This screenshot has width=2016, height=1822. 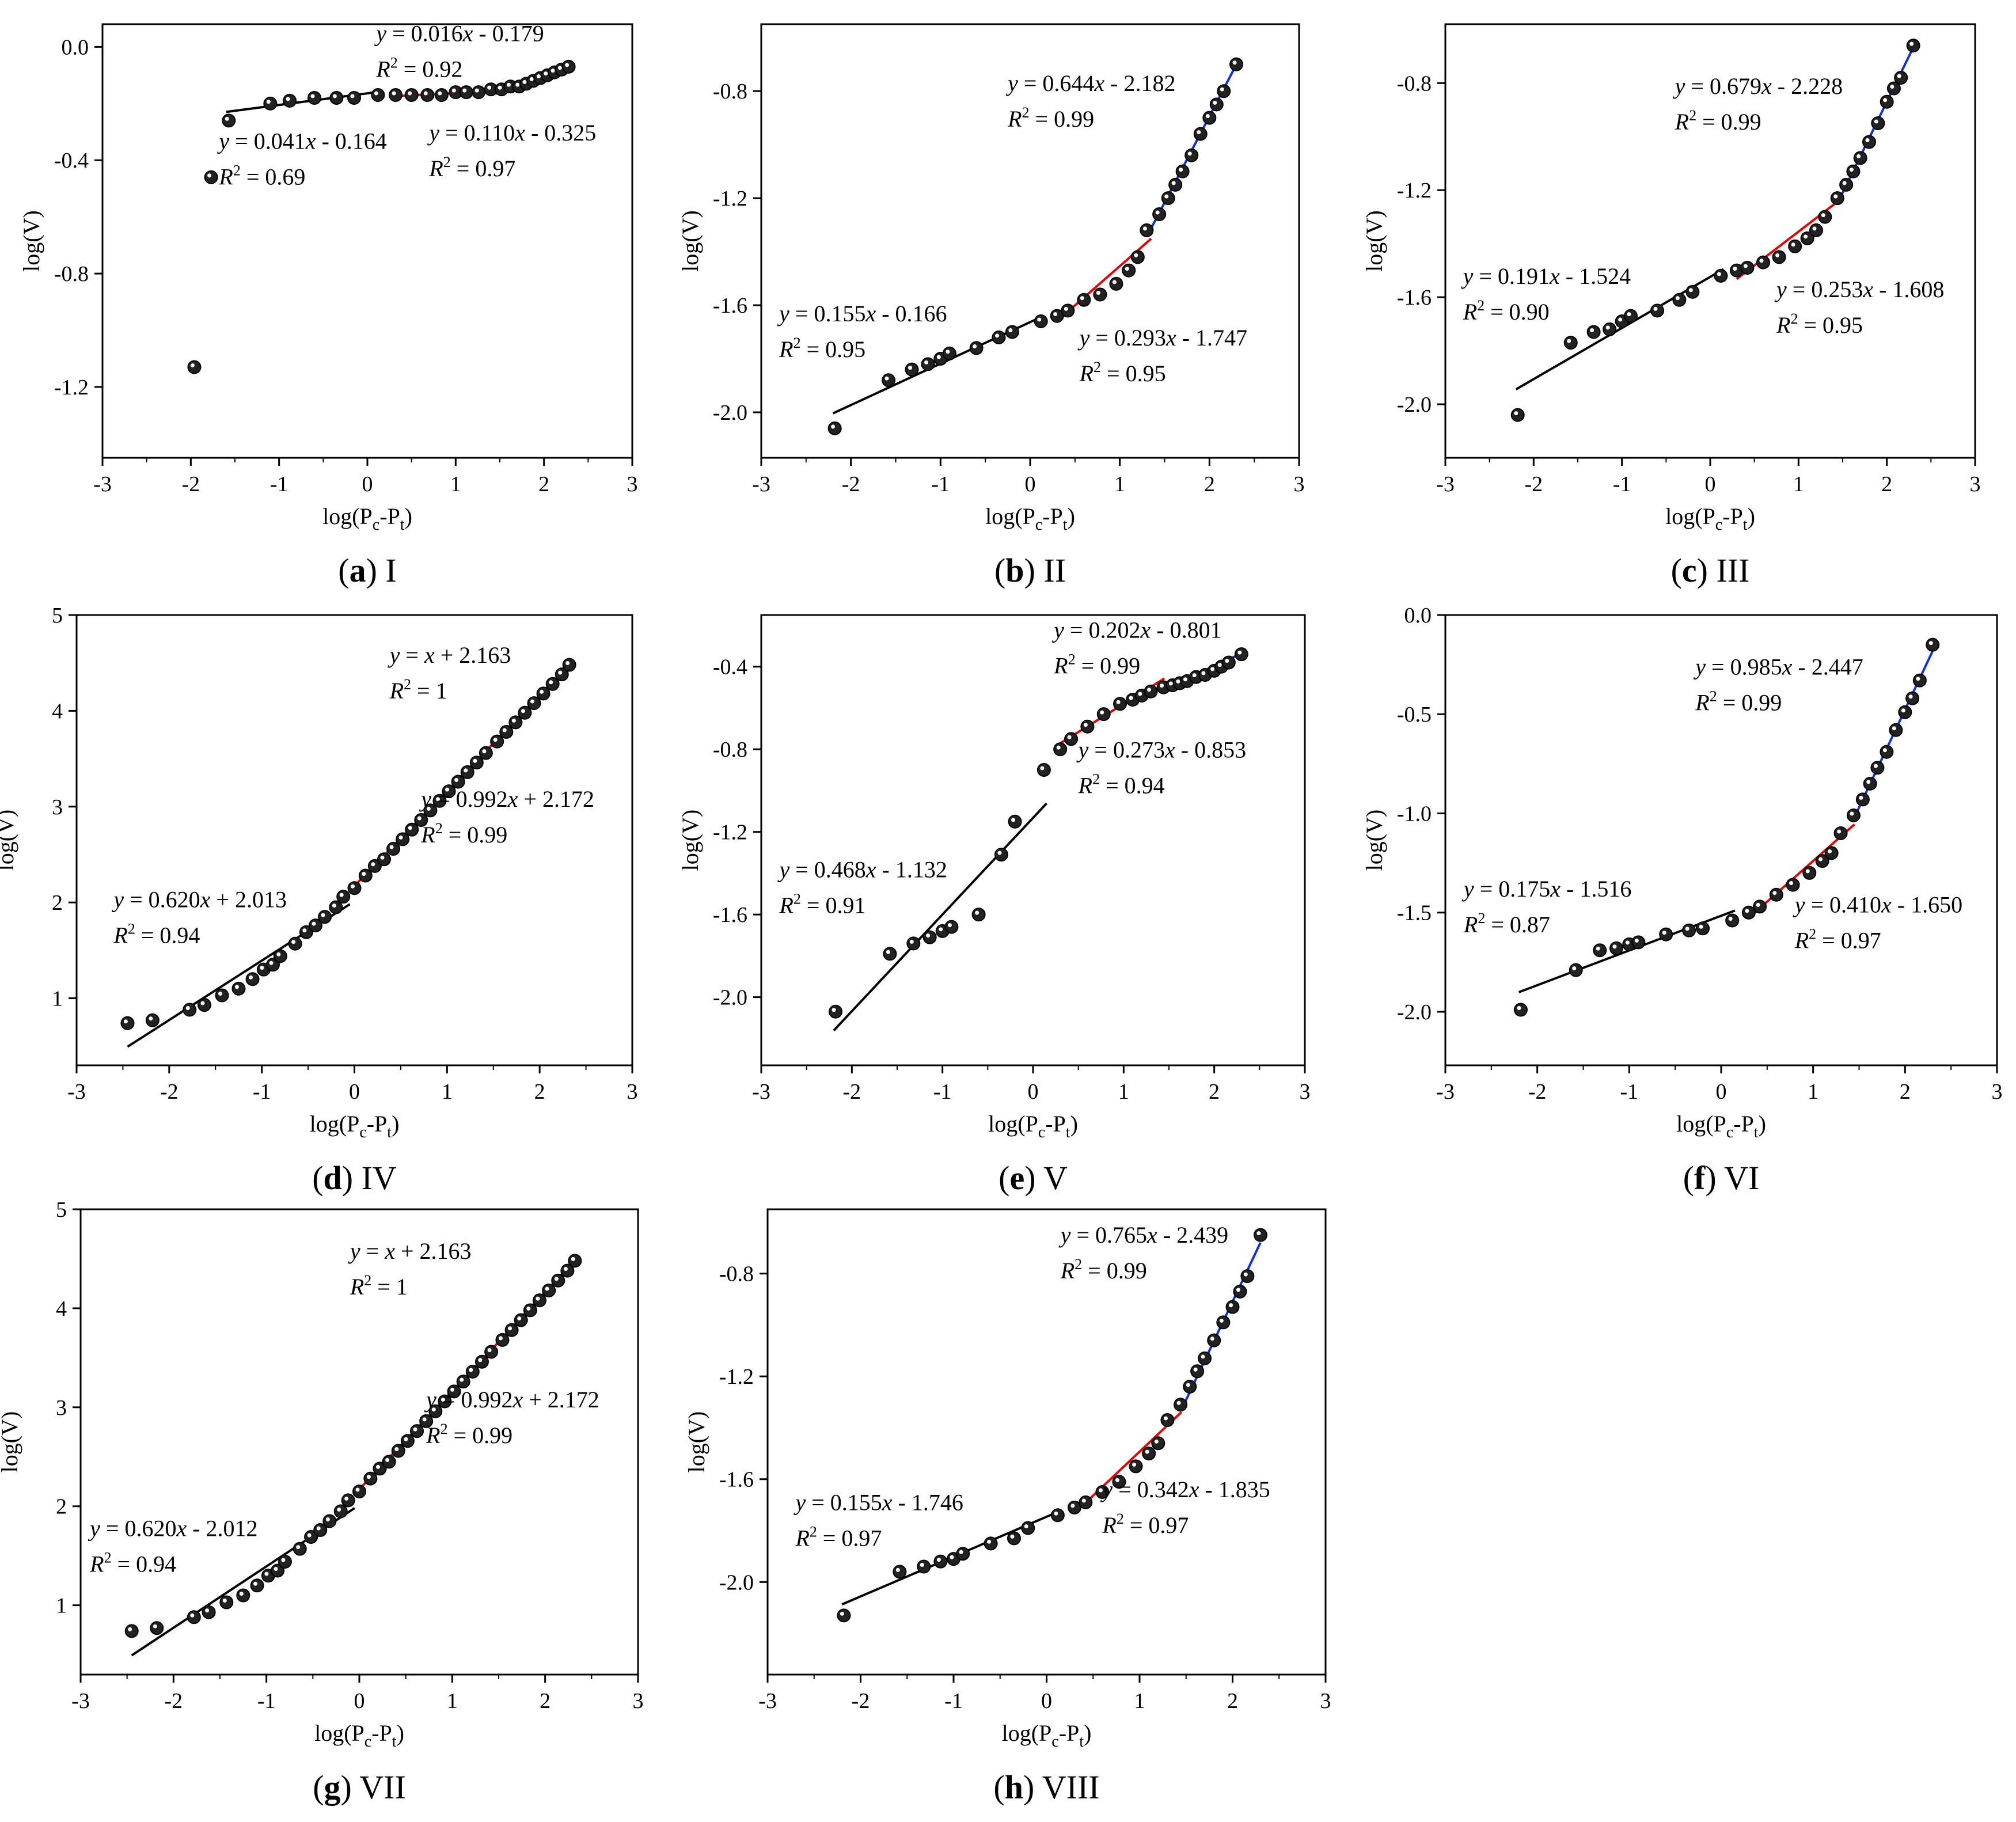 I want to click on y-tick-label: 1, so click(x=61, y=1606).